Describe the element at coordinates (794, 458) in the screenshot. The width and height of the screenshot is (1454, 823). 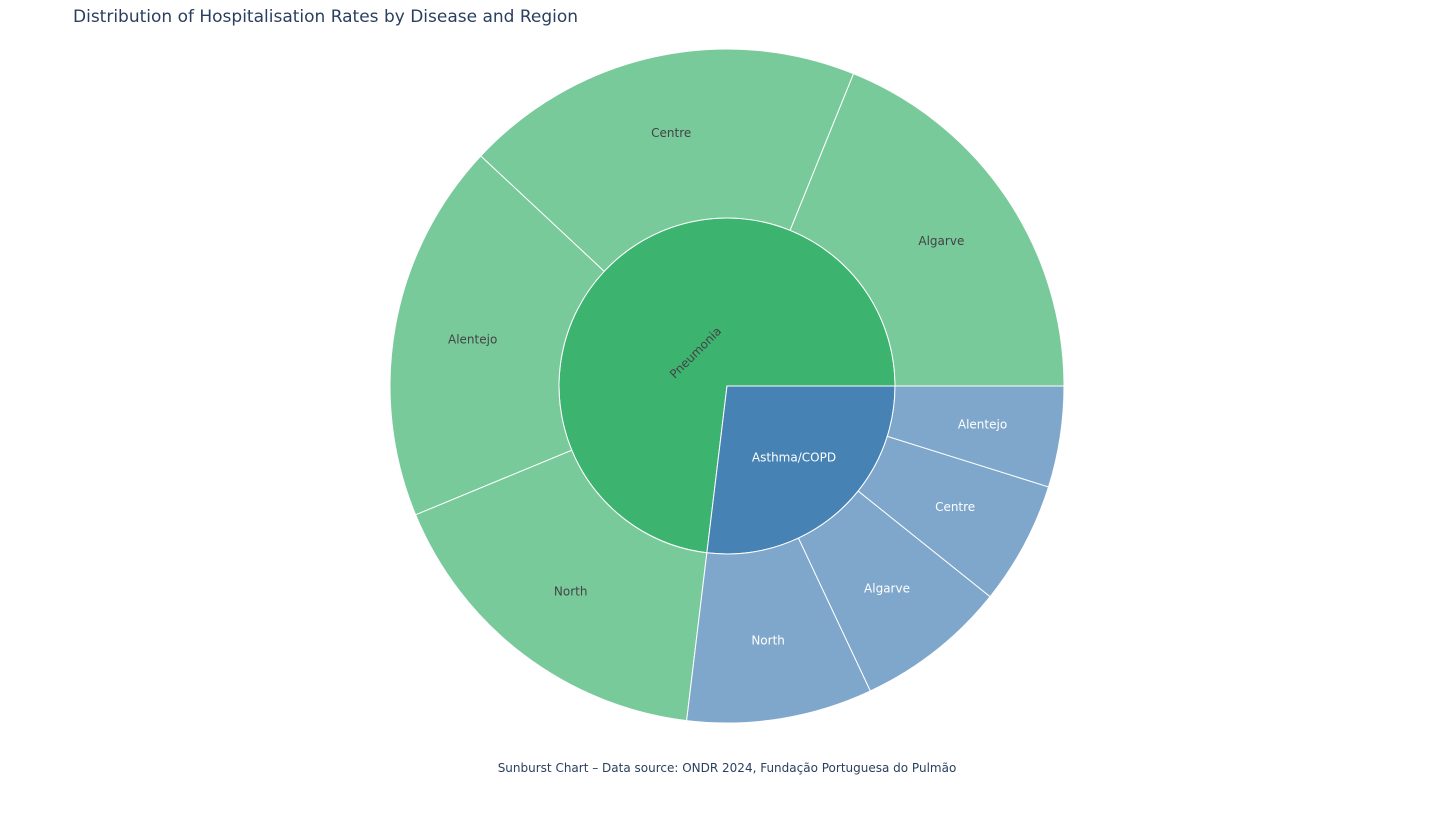
I see `label-asthma-copd: Asthma/COPD` at that location.